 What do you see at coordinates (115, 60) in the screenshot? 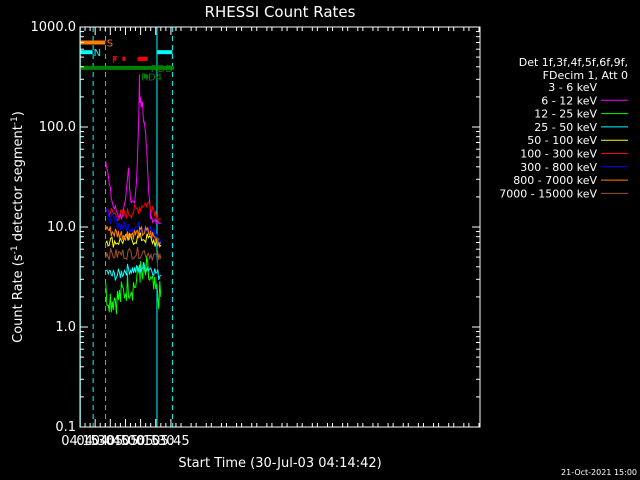
I see `flag-label-f: F` at bounding box center [115, 60].